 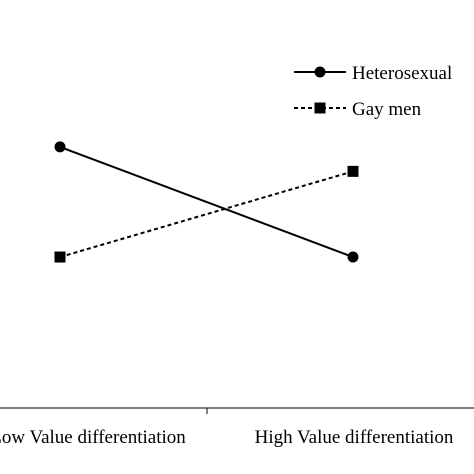 I want to click on legend: Heterosexual Gay men, so click(x=373, y=91).